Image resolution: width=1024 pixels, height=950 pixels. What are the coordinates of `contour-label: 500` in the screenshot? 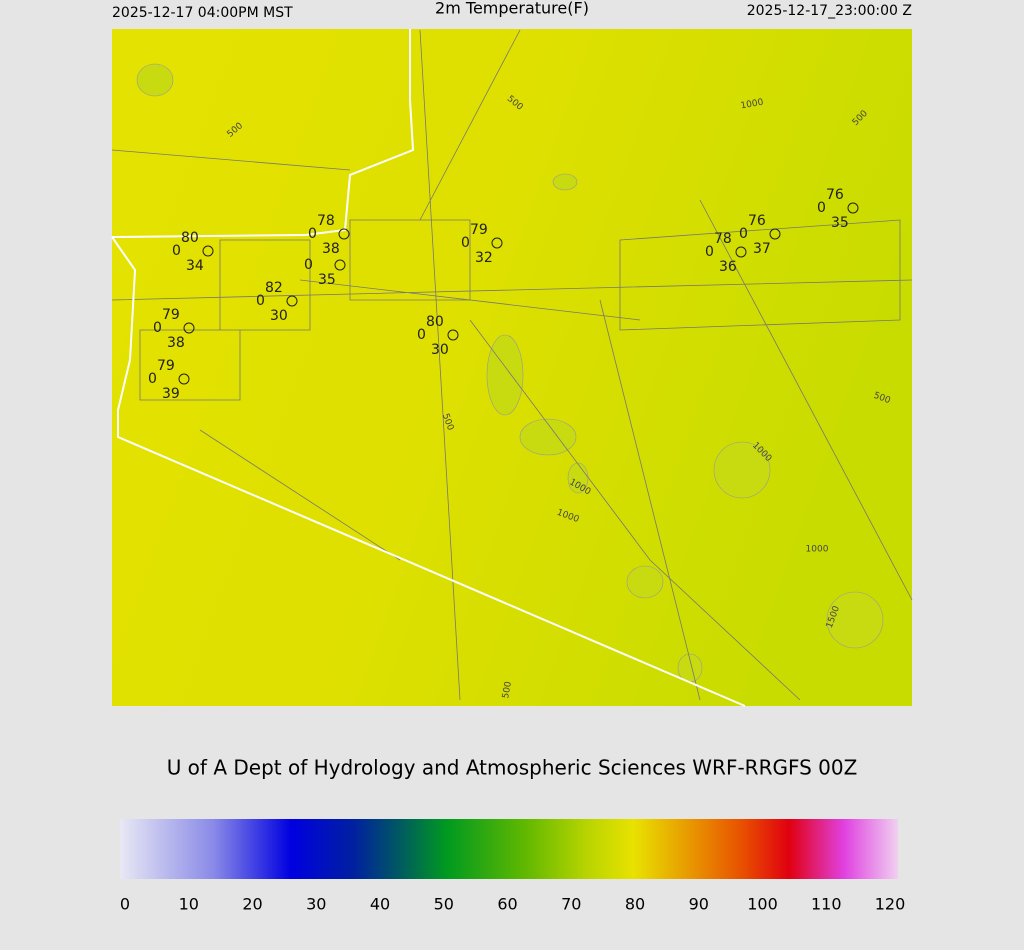 It's located at (507, 689).